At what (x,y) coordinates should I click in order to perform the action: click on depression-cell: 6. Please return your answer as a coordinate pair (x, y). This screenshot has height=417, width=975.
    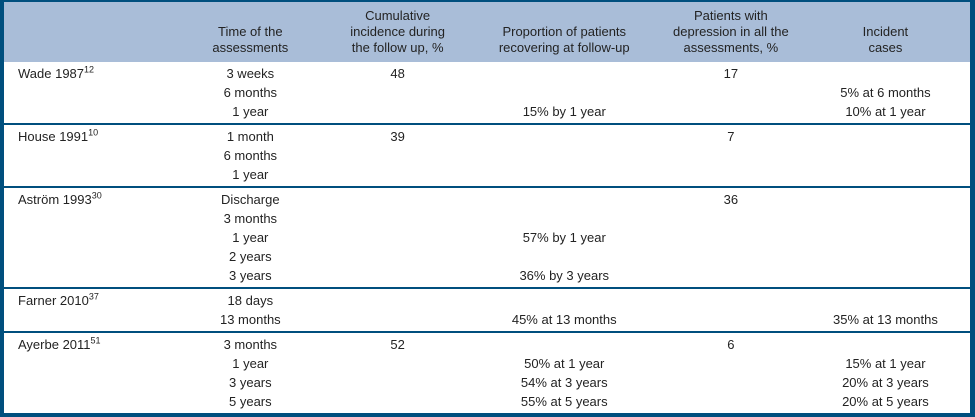
    Looking at the image, I should click on (731, 373).